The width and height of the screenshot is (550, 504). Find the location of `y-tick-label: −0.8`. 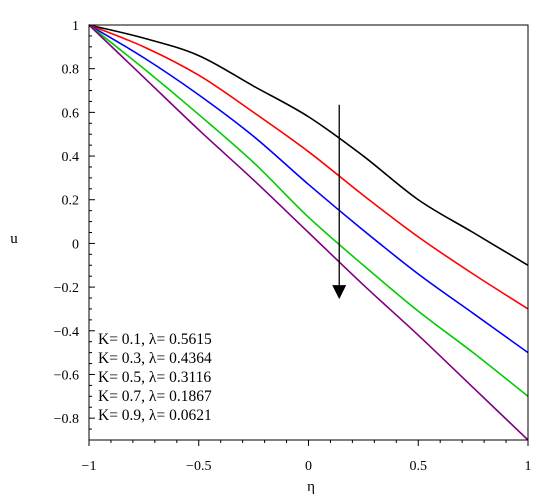

y-tick-label: −0.8 is located at coordinates (66, 419).